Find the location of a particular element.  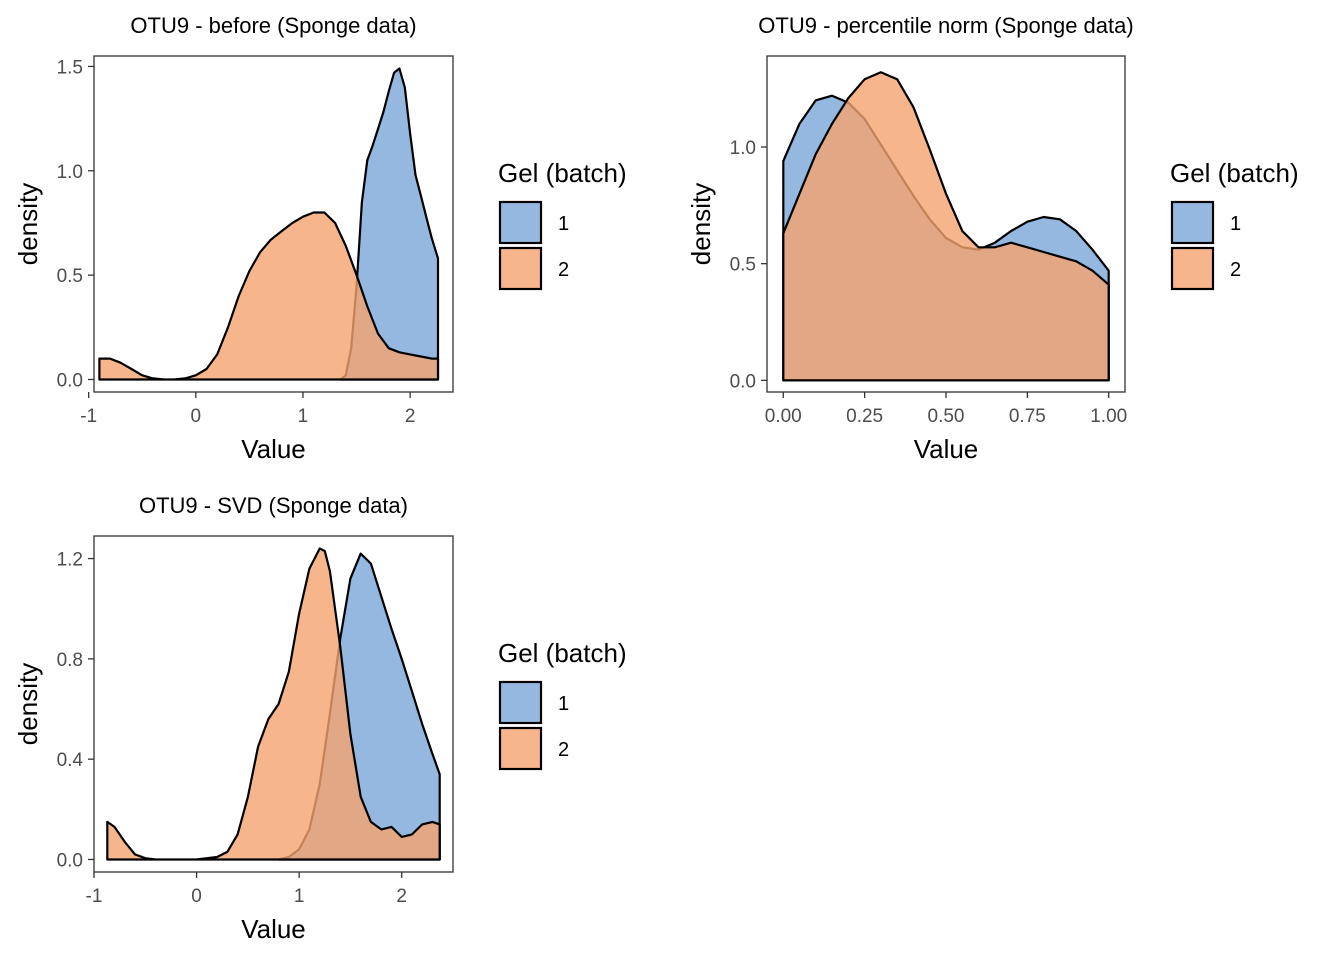

y-tick-label: 1.5 is located at coordinates (70, 67).